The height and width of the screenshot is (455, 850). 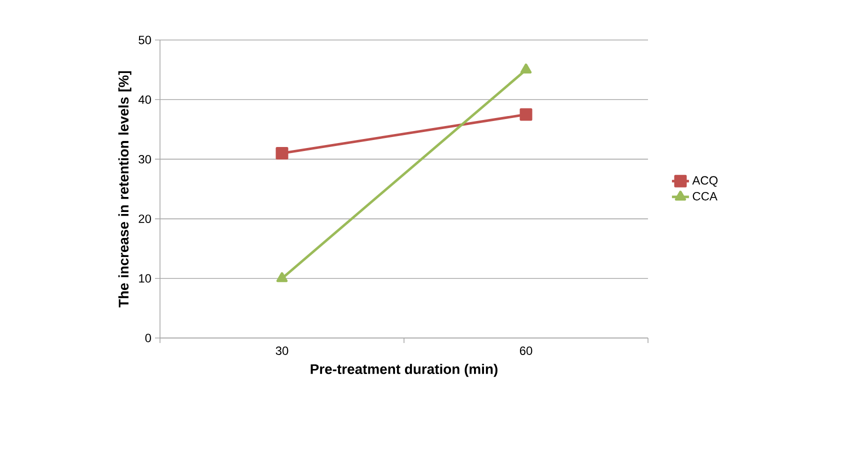 What do you see at coordinates (145, 99) in the screenshot?
I see `y-tick-label: 40` at bounding box center [145, 99].